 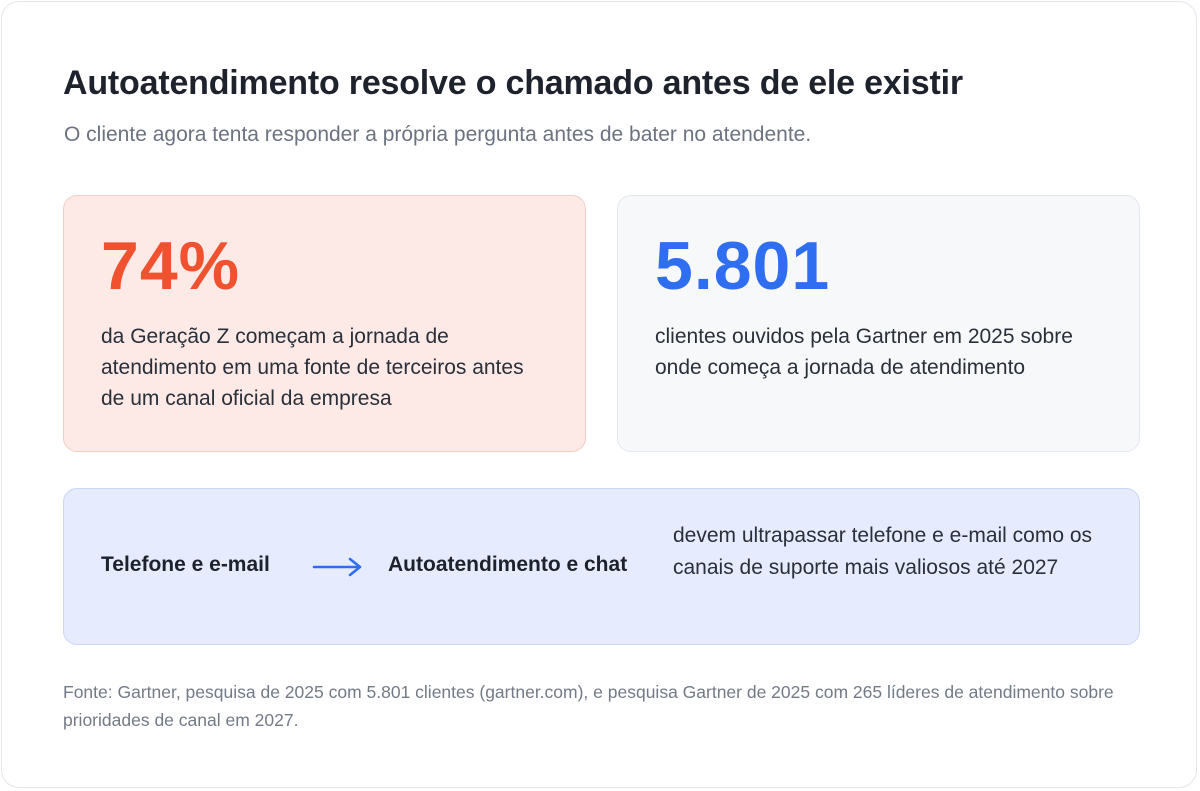 I want to click on stat-value: 74%, so click(x=171, y=266).